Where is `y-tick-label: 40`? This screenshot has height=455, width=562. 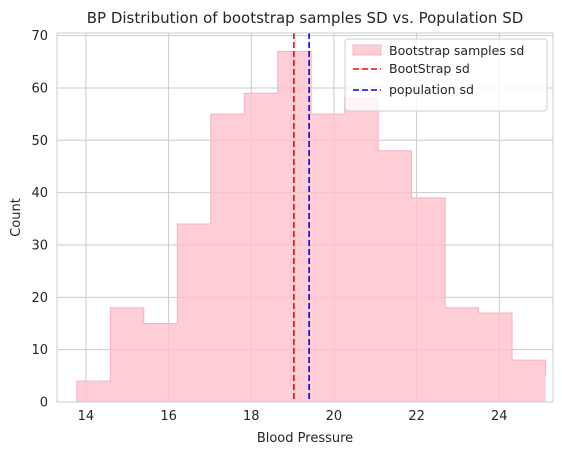 y-tick-label: 40 is located at coordinates (39, 193).